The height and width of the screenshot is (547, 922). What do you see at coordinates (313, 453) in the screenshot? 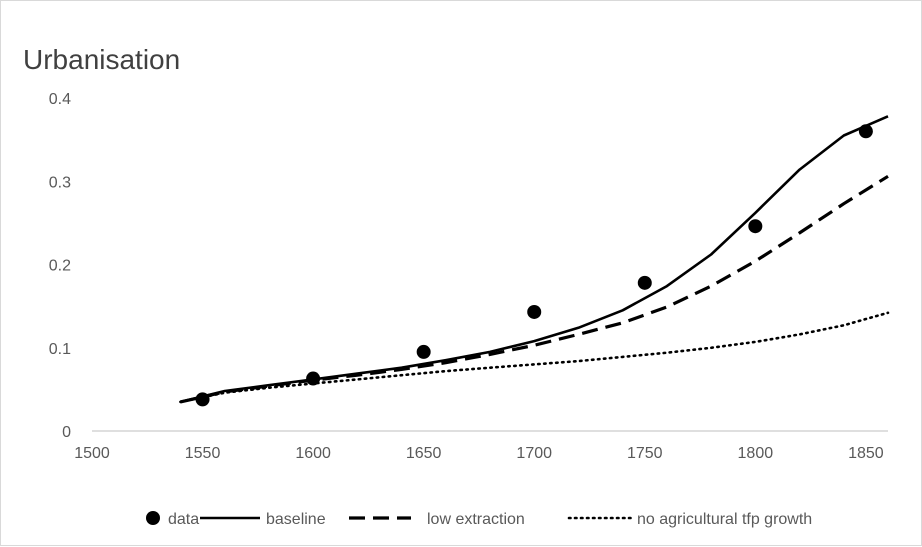
I see `x-tick-label: 1600` at bounding box center [313, 453].